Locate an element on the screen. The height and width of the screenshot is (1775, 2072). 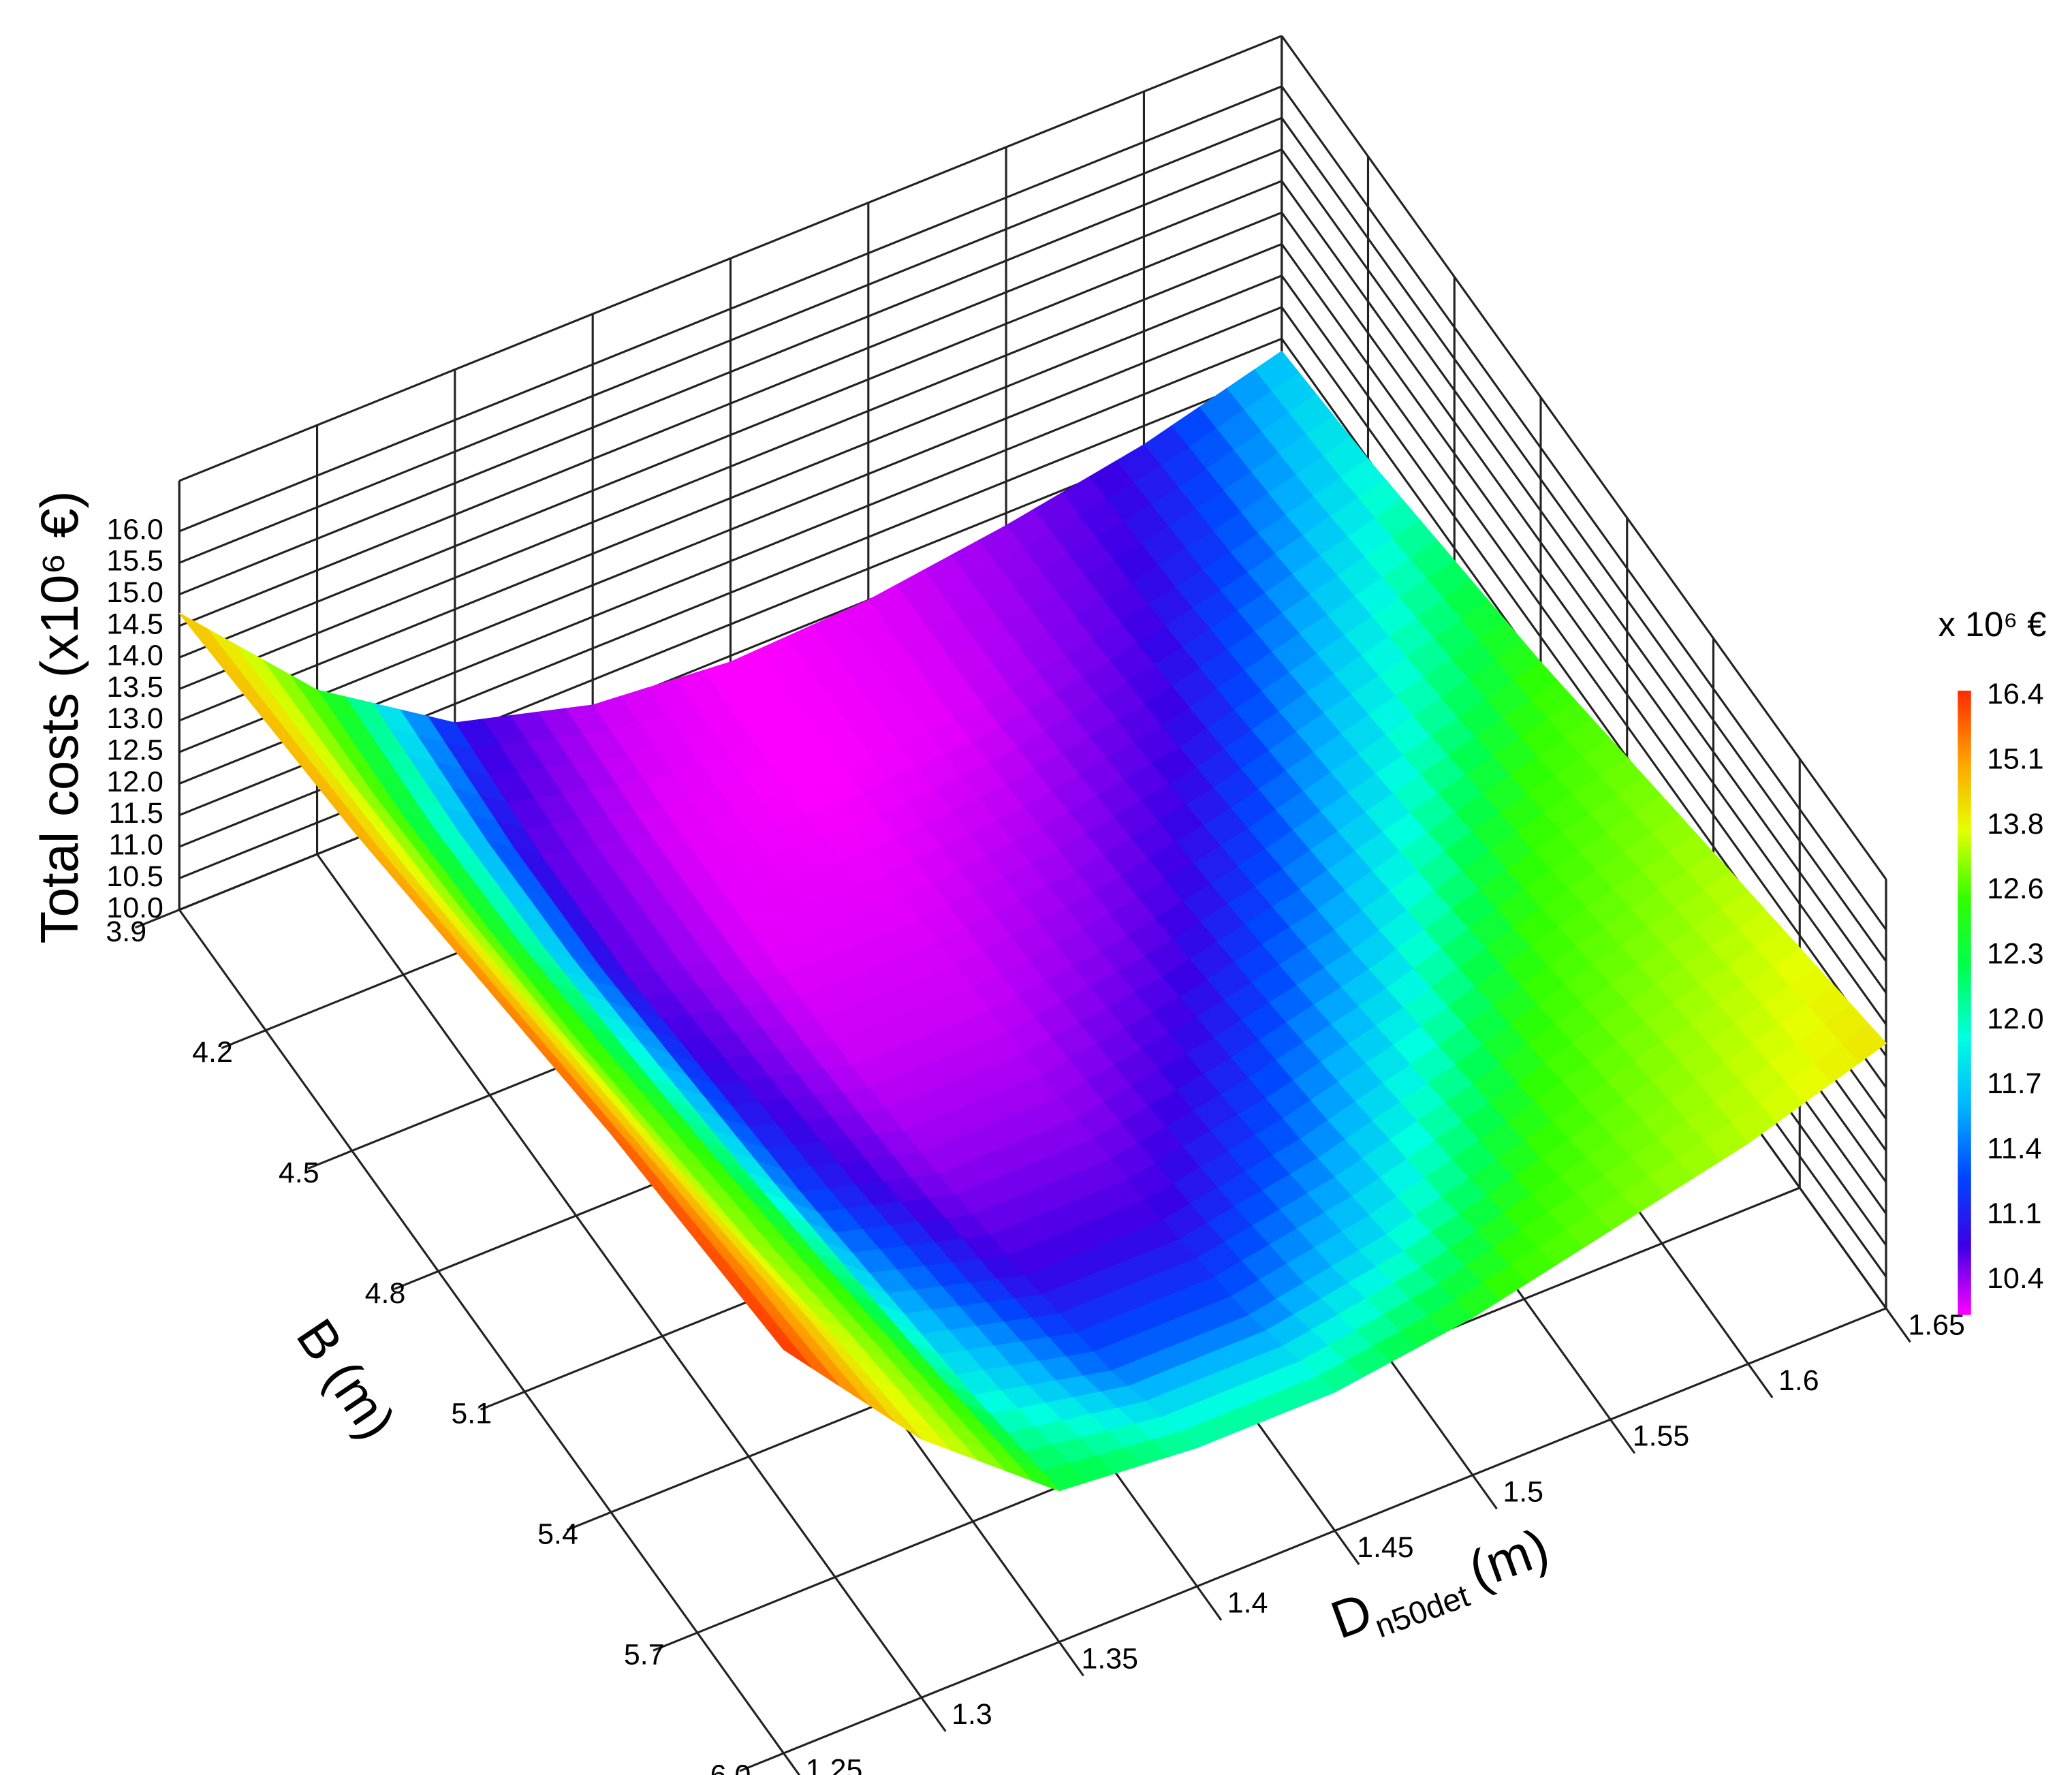
colorbar-tick-label: 12.0 is located at coordinates (2015, 1019).